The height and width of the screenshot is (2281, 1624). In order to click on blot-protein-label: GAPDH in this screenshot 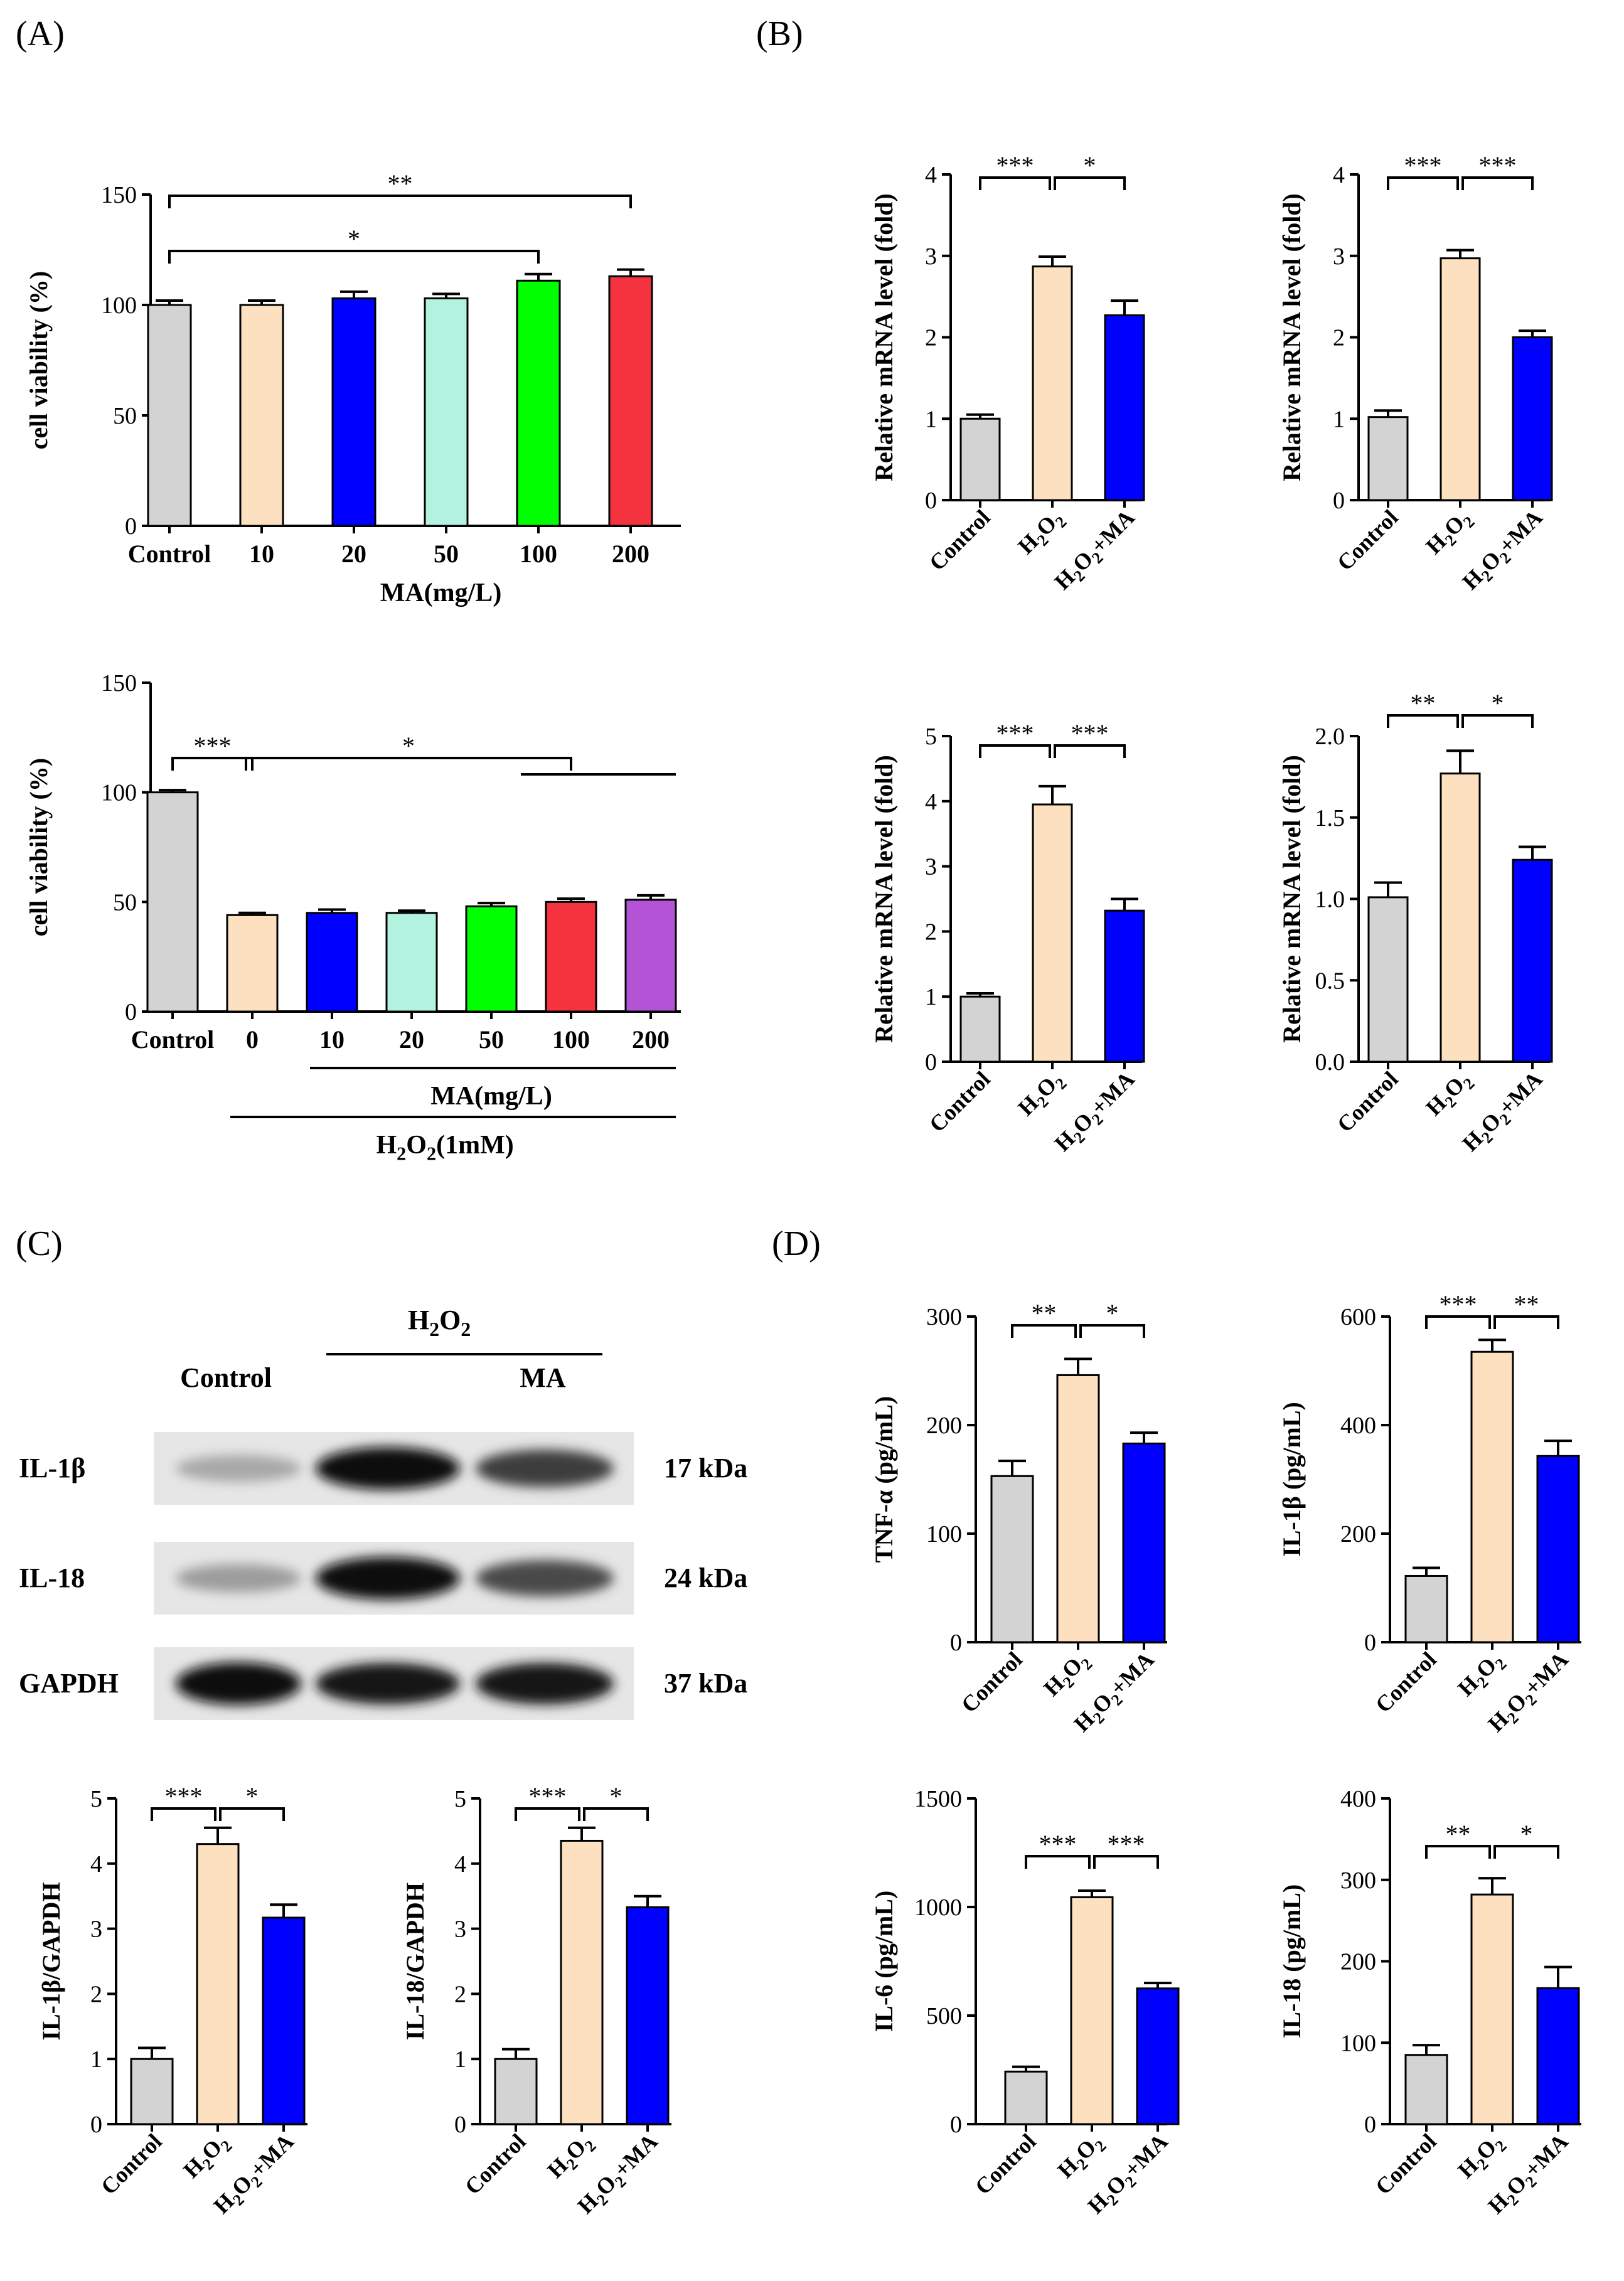, I will do `click(69, 1683)`.